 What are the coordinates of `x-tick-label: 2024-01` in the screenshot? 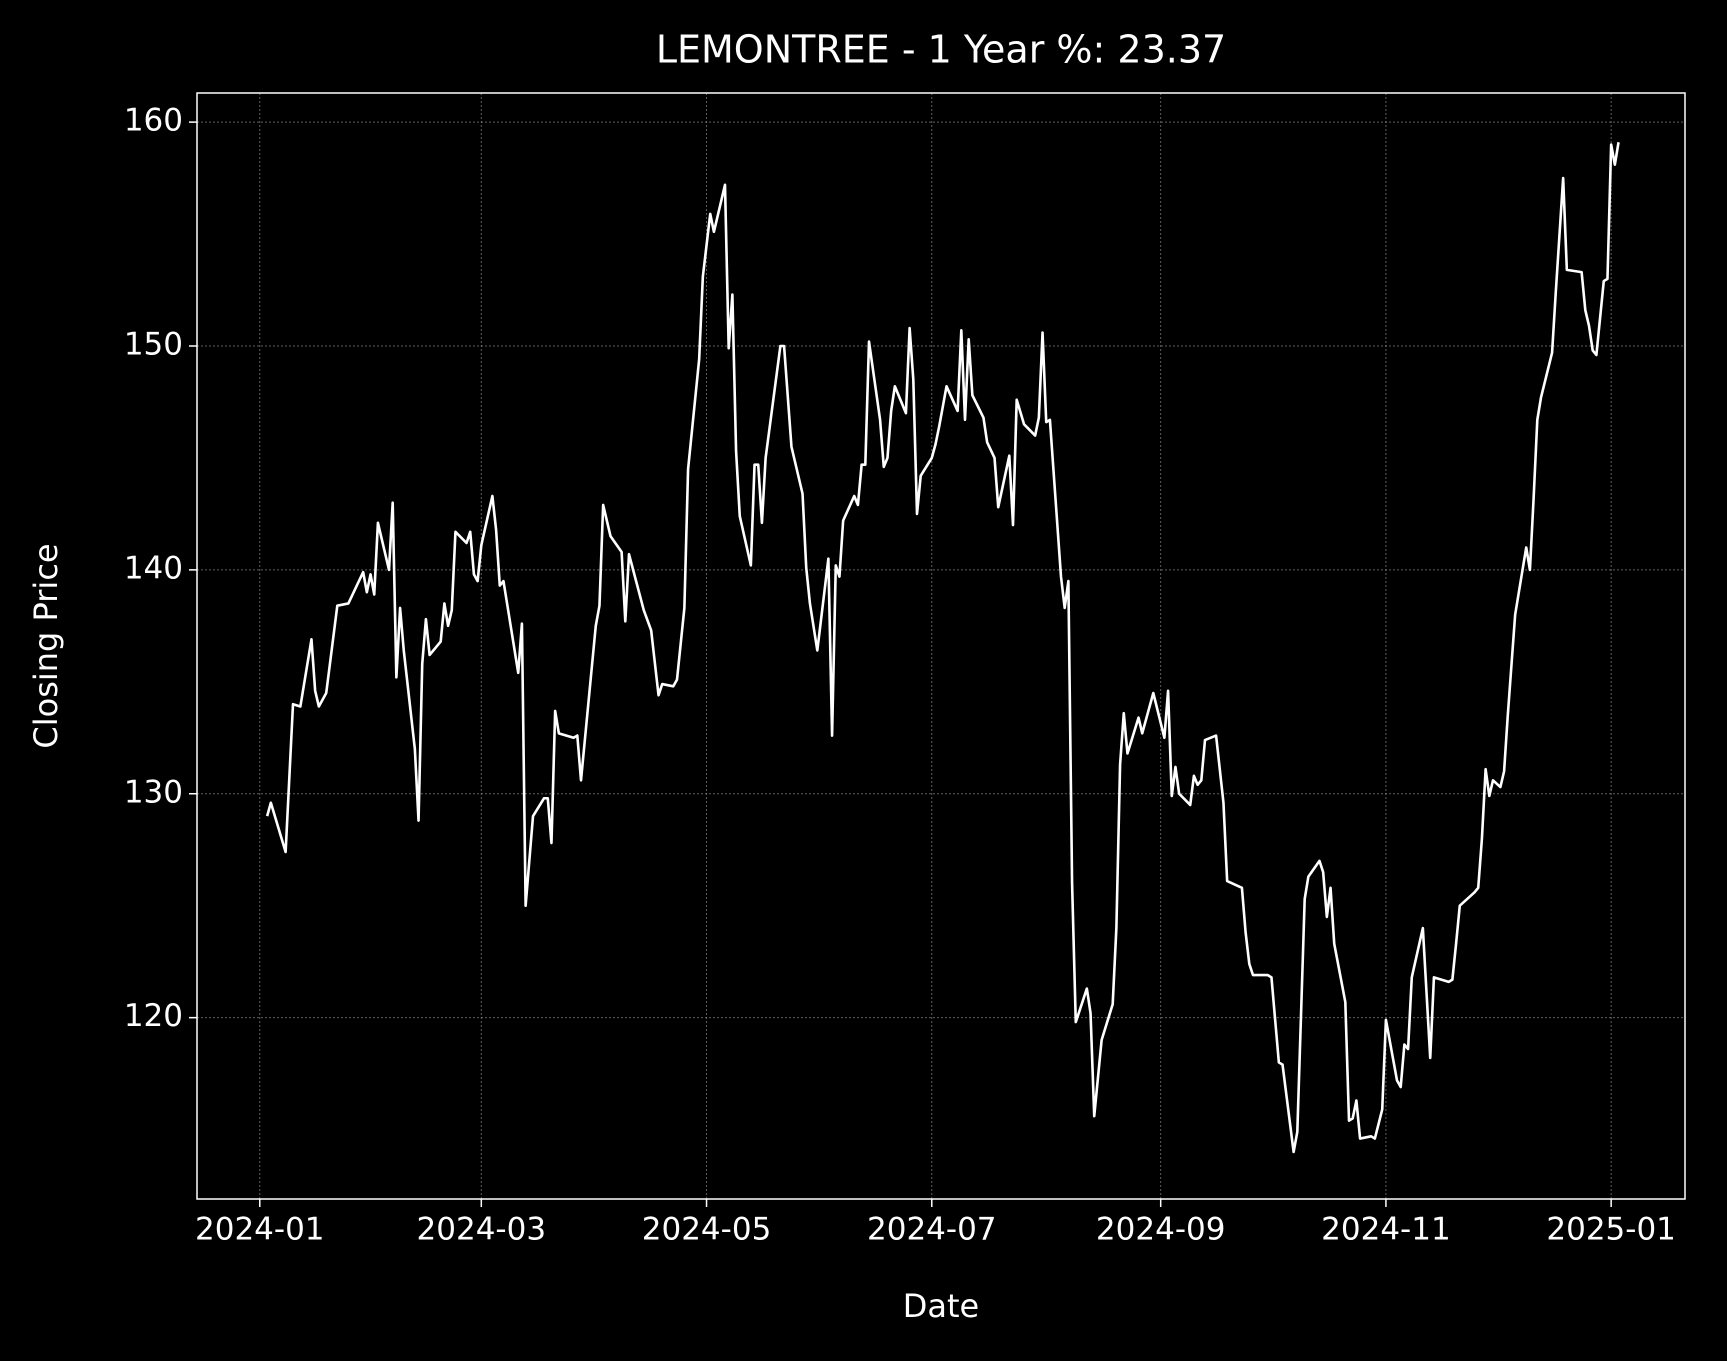 It's located at (260, 1230).